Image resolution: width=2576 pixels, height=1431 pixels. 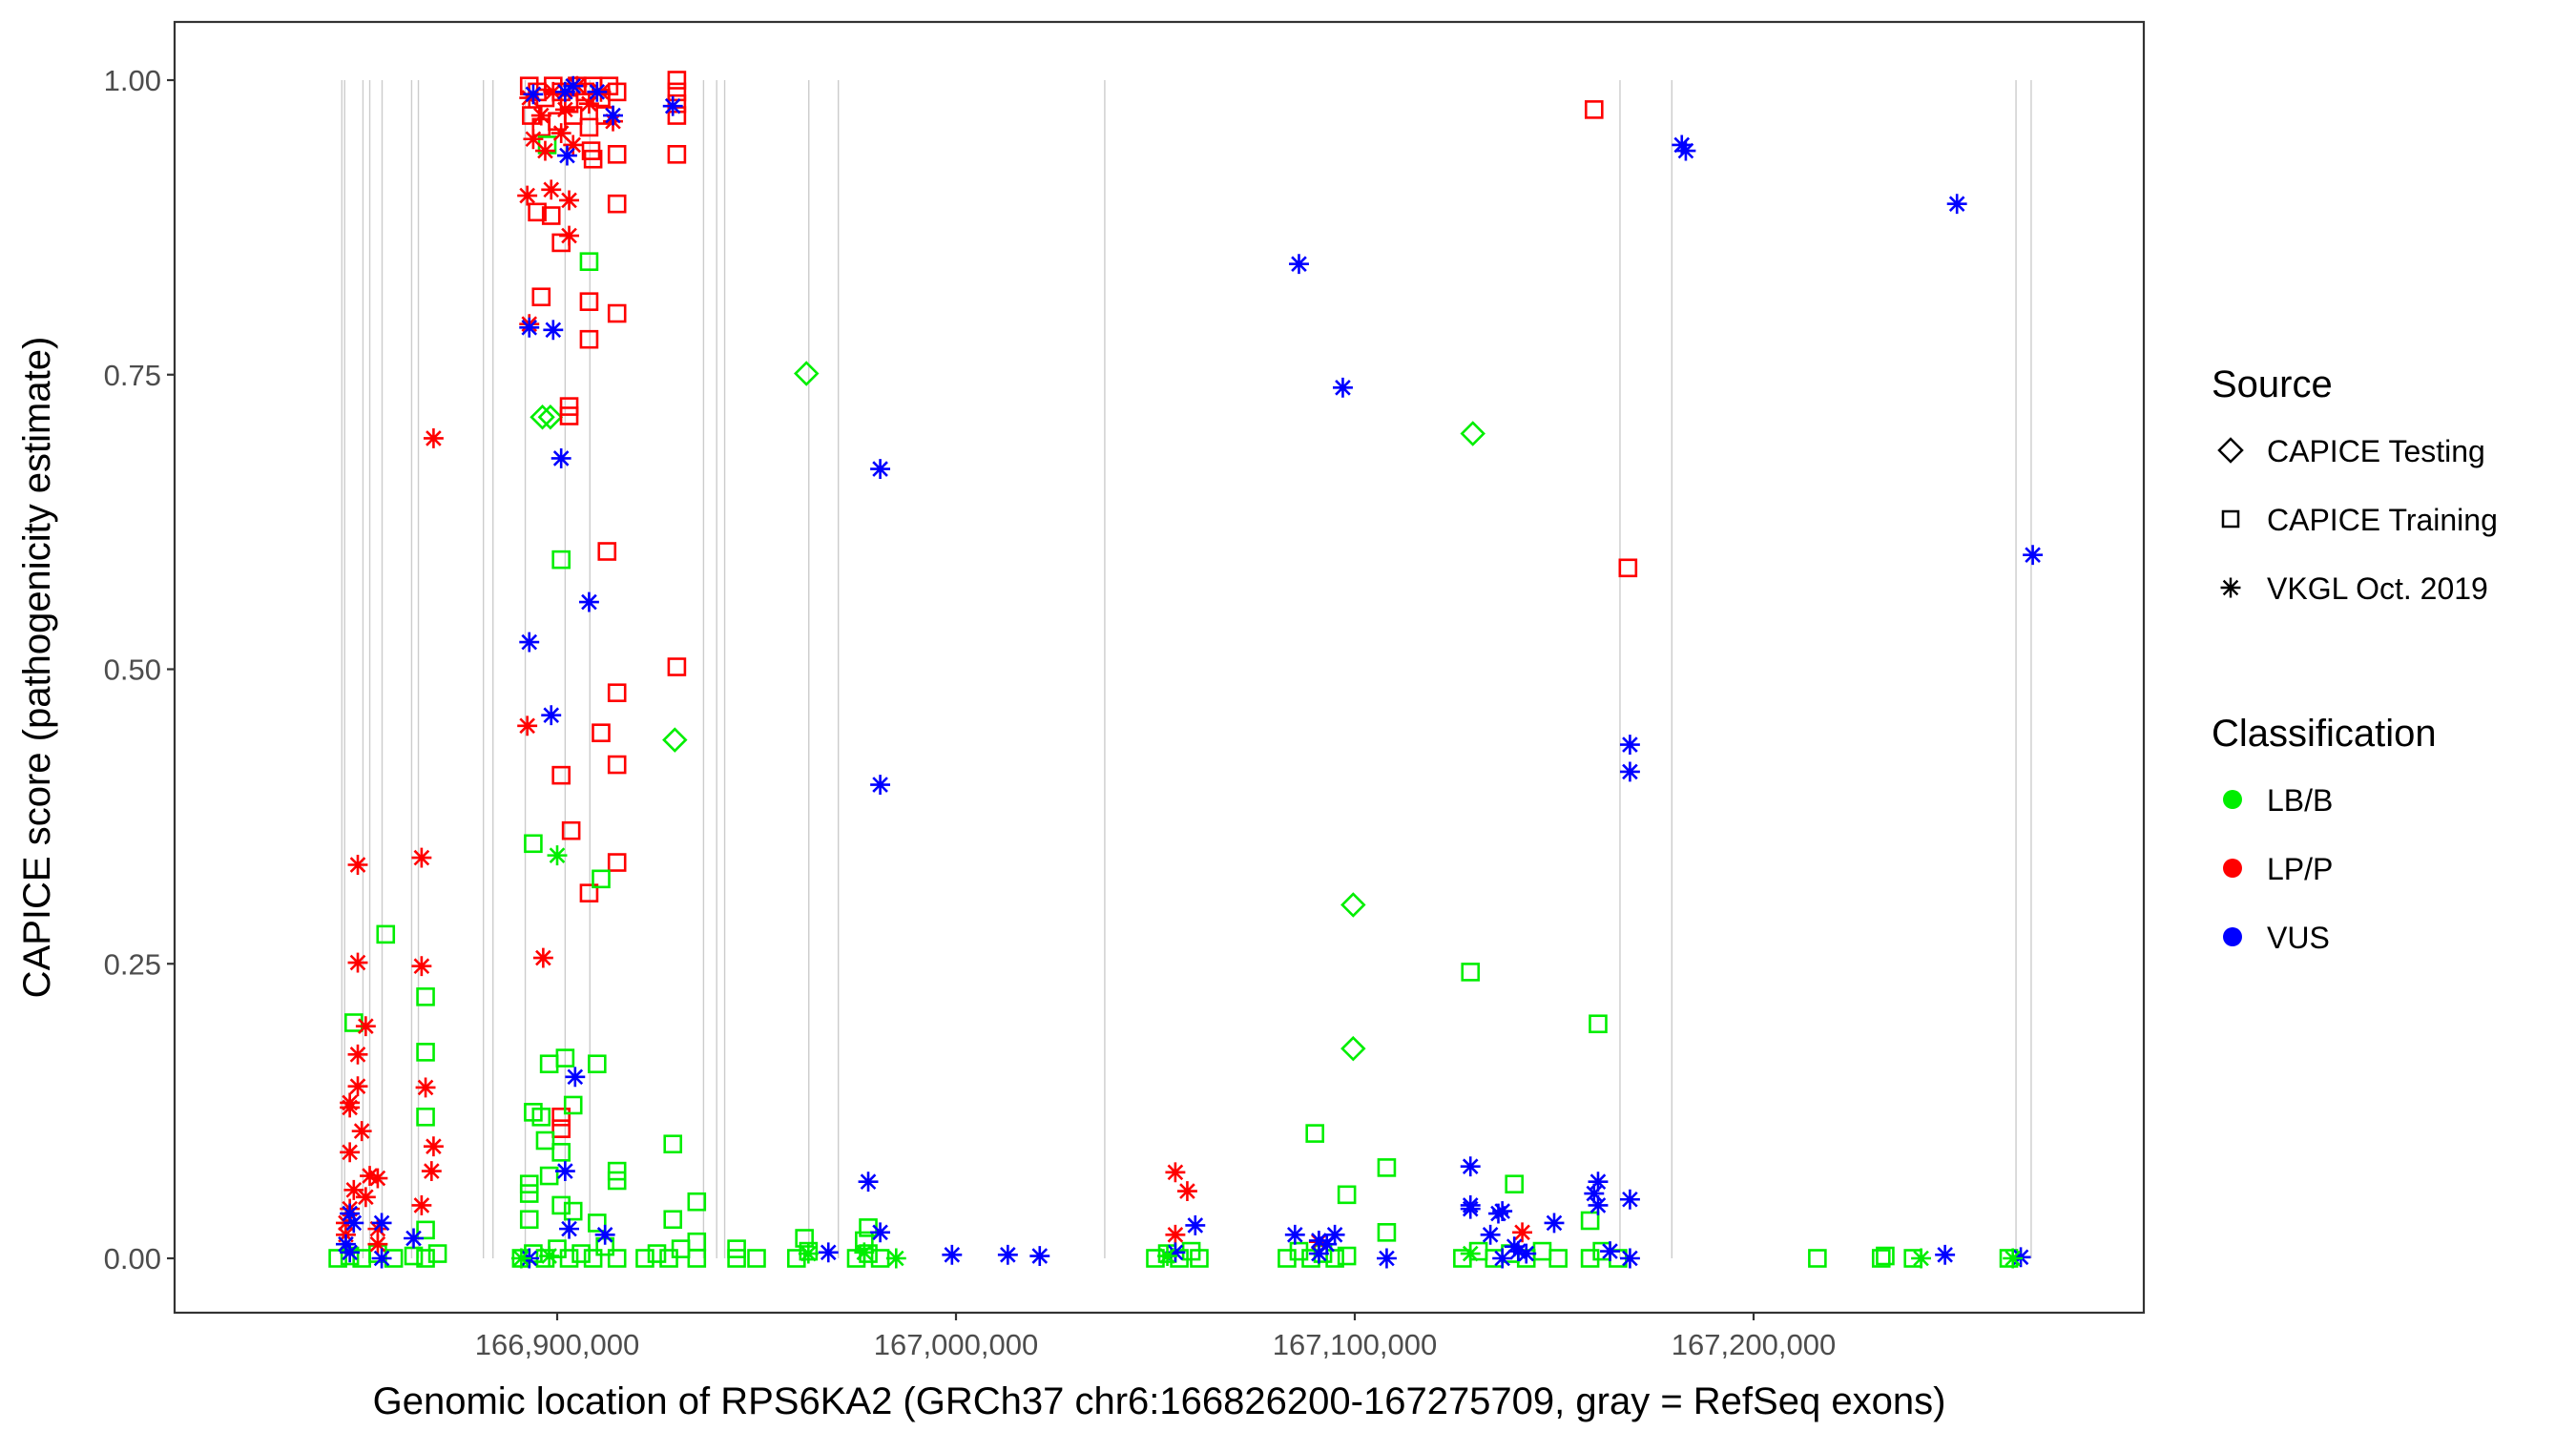 I want to click on lpp-dot-icon, so click(x=2232, y=868).